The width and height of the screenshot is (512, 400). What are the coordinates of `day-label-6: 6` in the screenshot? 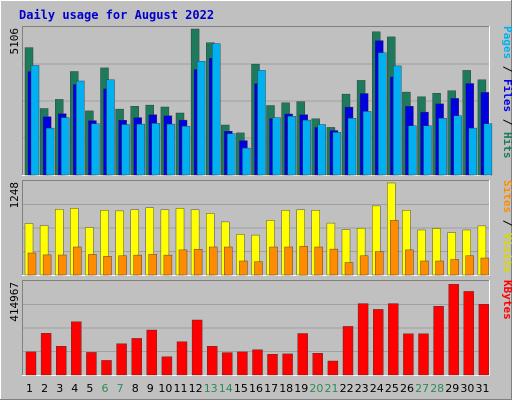 It's located at (105, 388).